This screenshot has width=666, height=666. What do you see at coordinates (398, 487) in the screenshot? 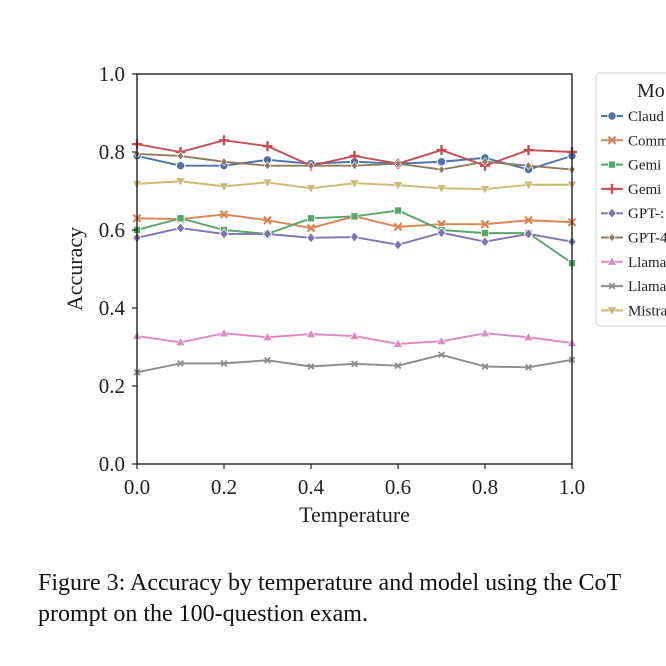
I see `x-tick-label: 0.6` at bounding box center [398, 487].